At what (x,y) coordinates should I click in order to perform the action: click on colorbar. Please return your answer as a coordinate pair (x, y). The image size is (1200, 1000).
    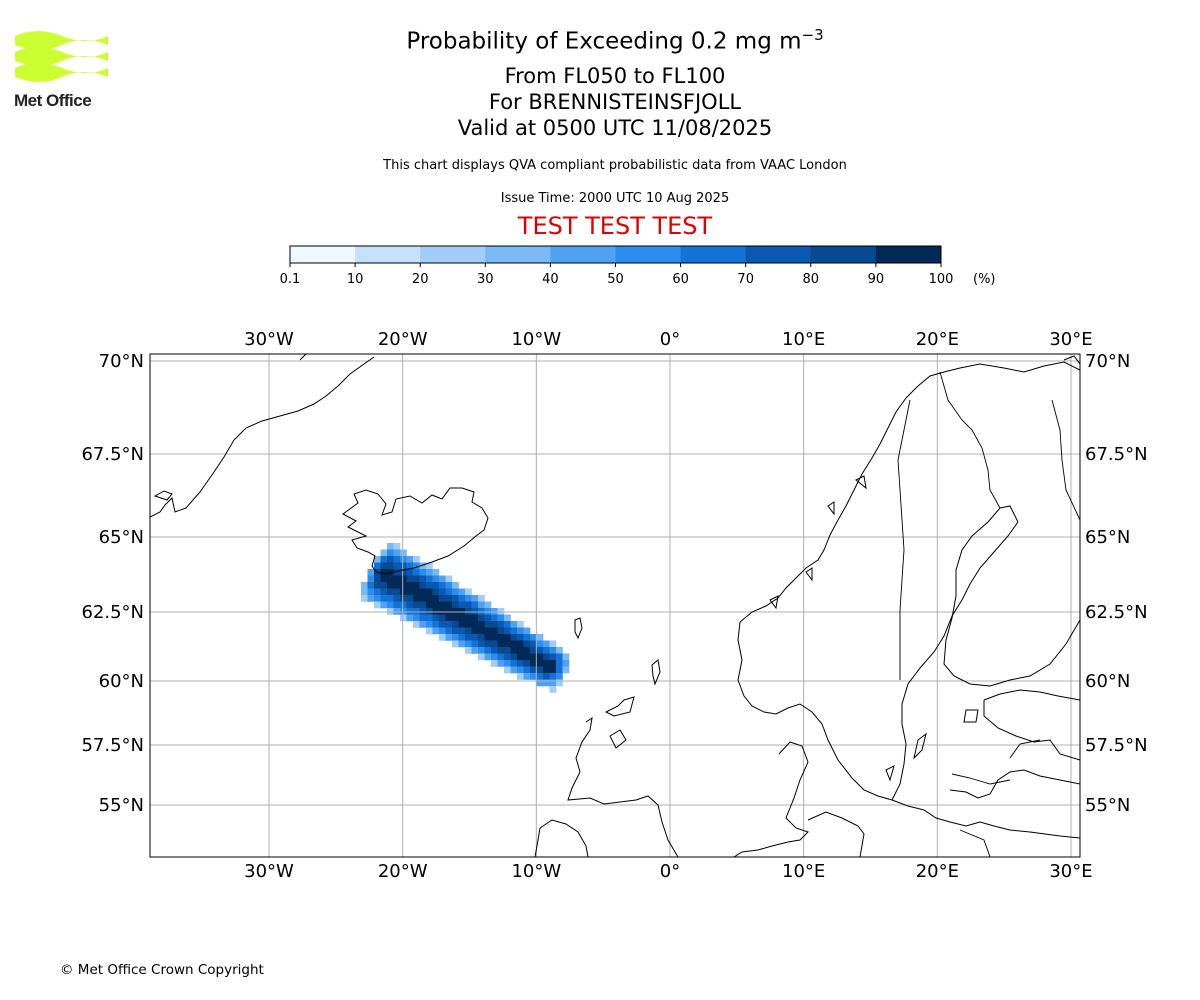
    Looking at the image, I should click on (615, 254).